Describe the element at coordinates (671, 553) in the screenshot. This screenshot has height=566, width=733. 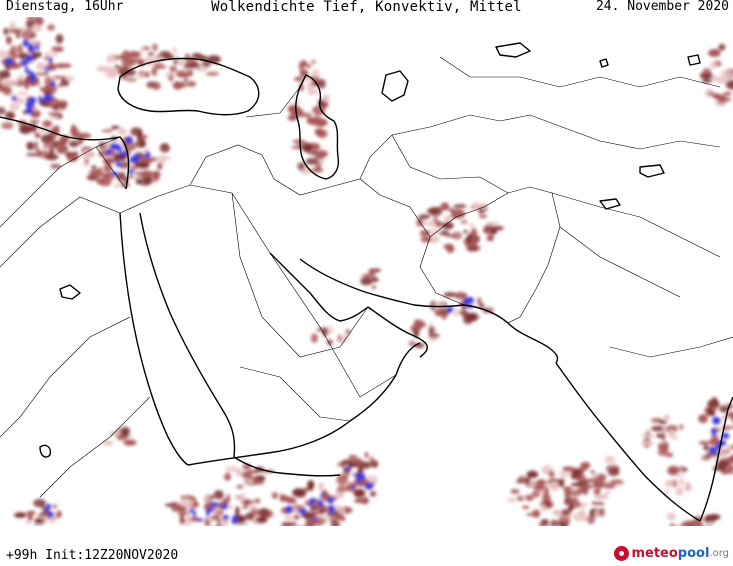
I see `meteopool-logo: meteo pool .org` at that location.